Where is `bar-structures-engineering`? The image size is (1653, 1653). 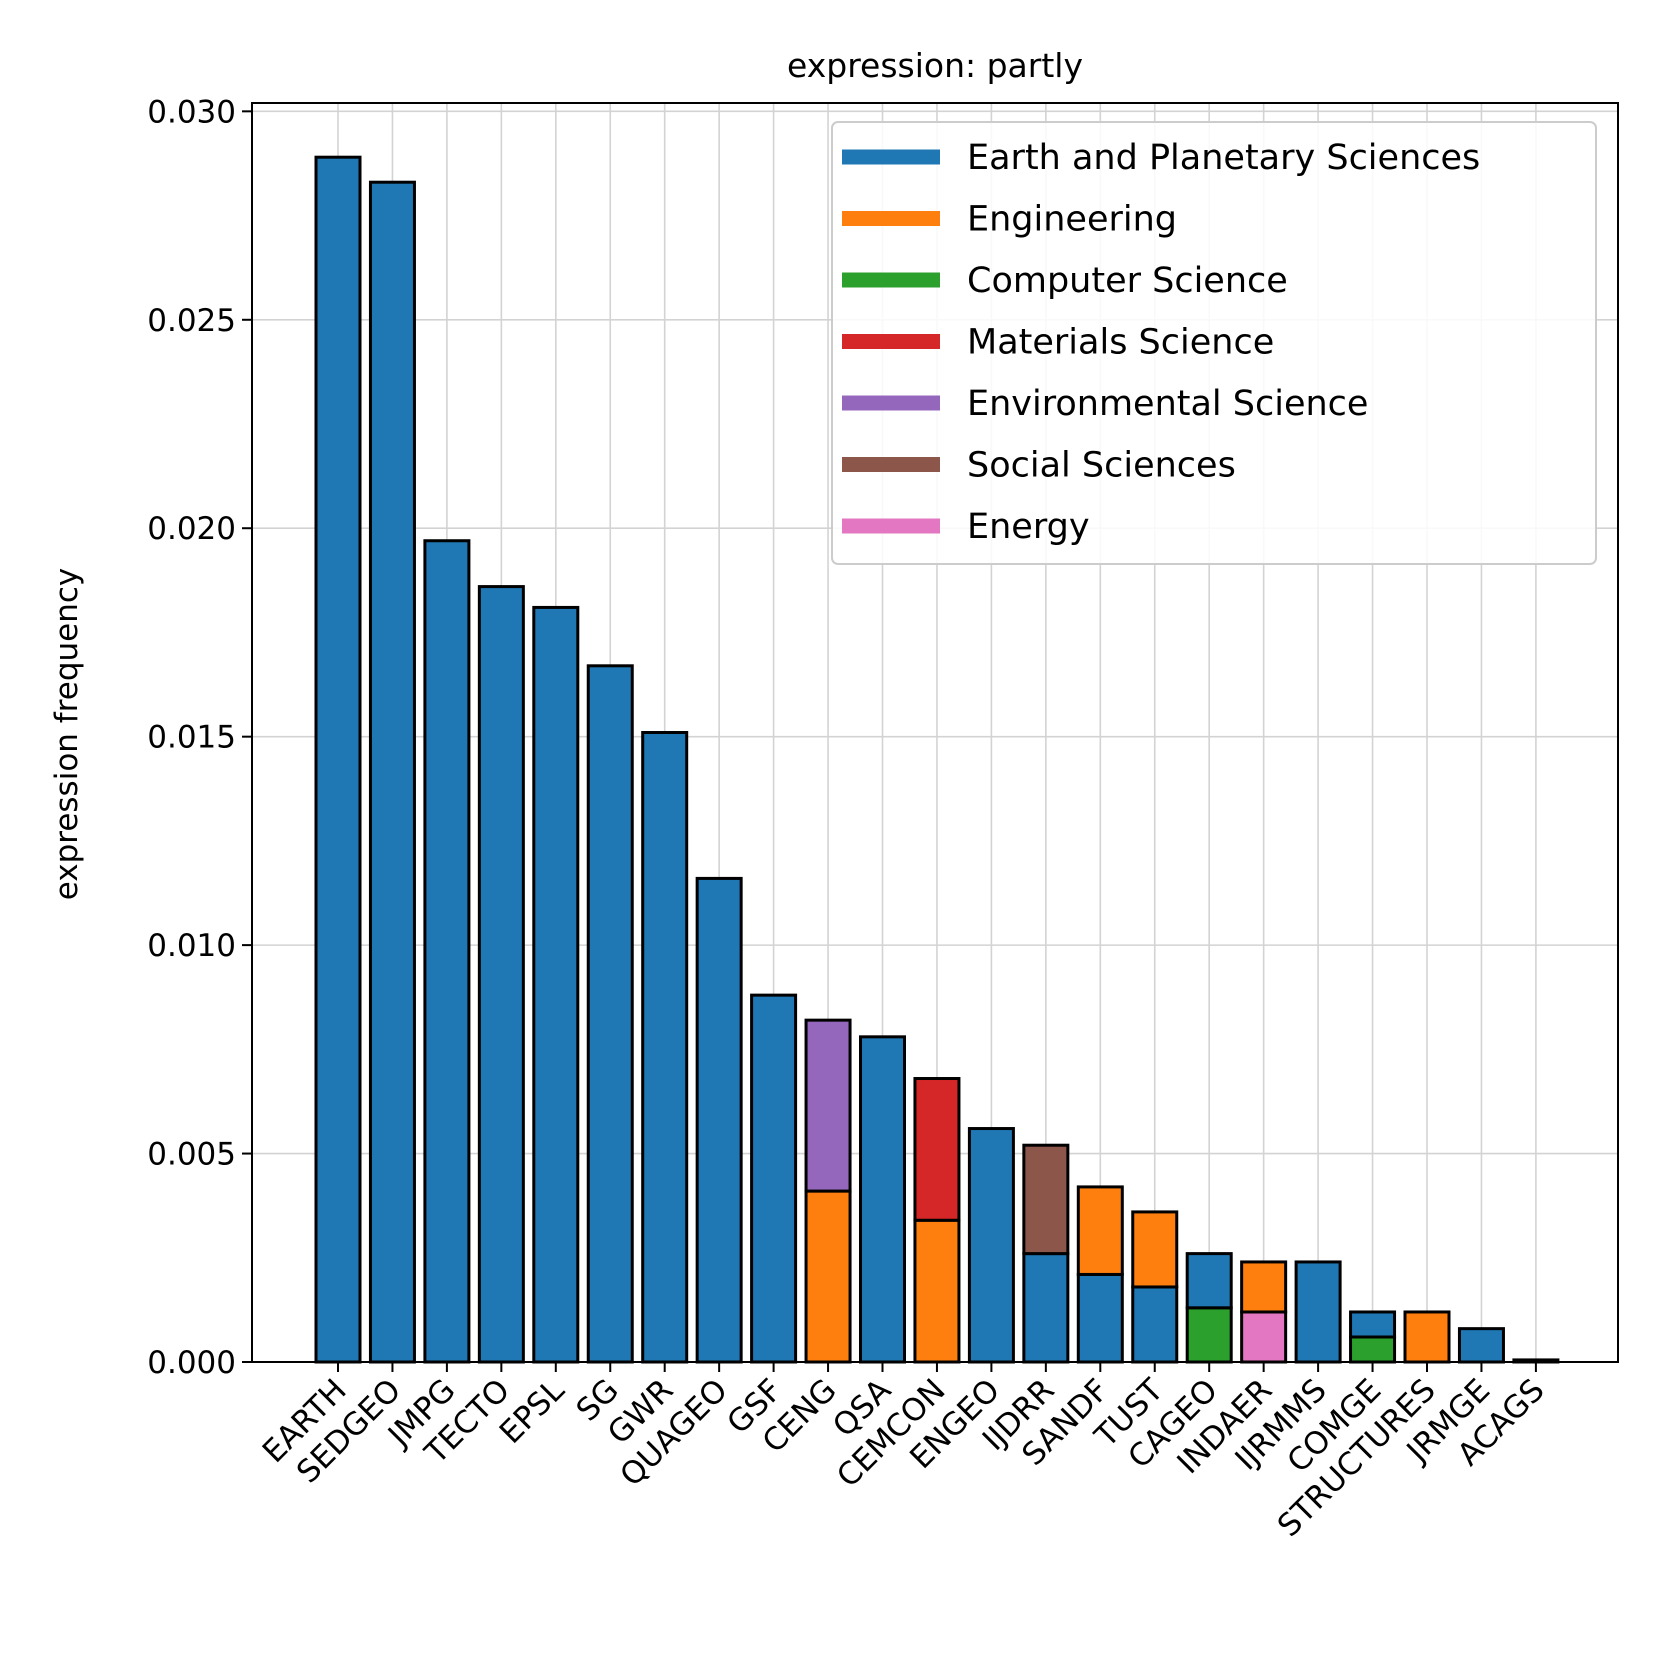 bar-structures-engineering is located at coordinates (1427, 1337).